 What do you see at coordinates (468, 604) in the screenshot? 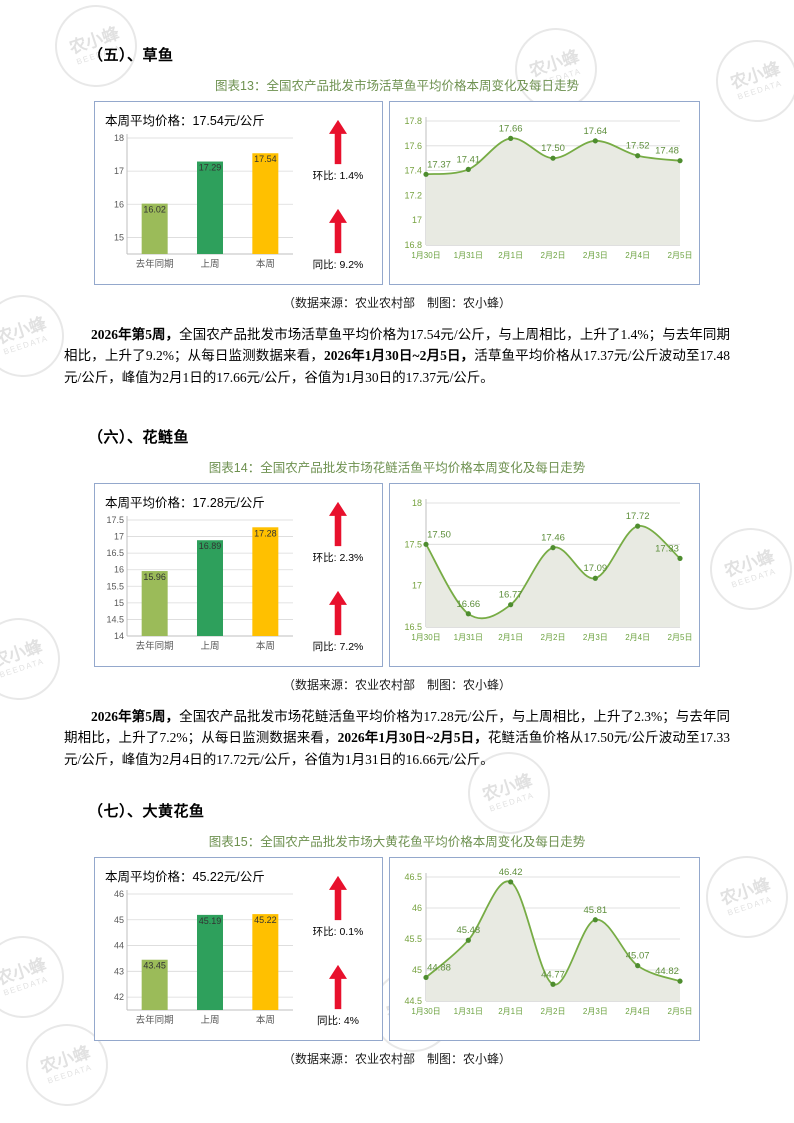
I see `svg-text: 16.66` at bounding box center [468, 604].